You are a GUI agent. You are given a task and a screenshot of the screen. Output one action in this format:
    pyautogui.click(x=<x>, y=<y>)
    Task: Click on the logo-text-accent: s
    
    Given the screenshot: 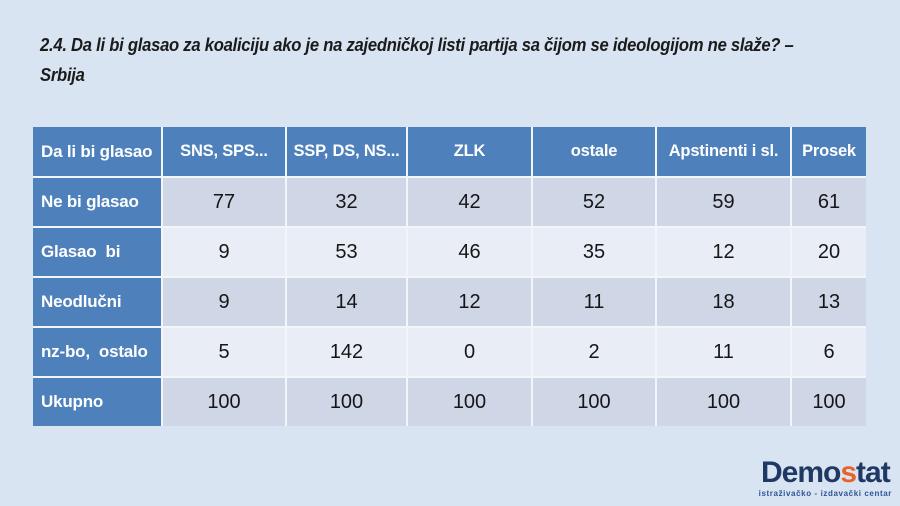 What is the action you would take?
    pyautogui.click(x=848, y=472)
    